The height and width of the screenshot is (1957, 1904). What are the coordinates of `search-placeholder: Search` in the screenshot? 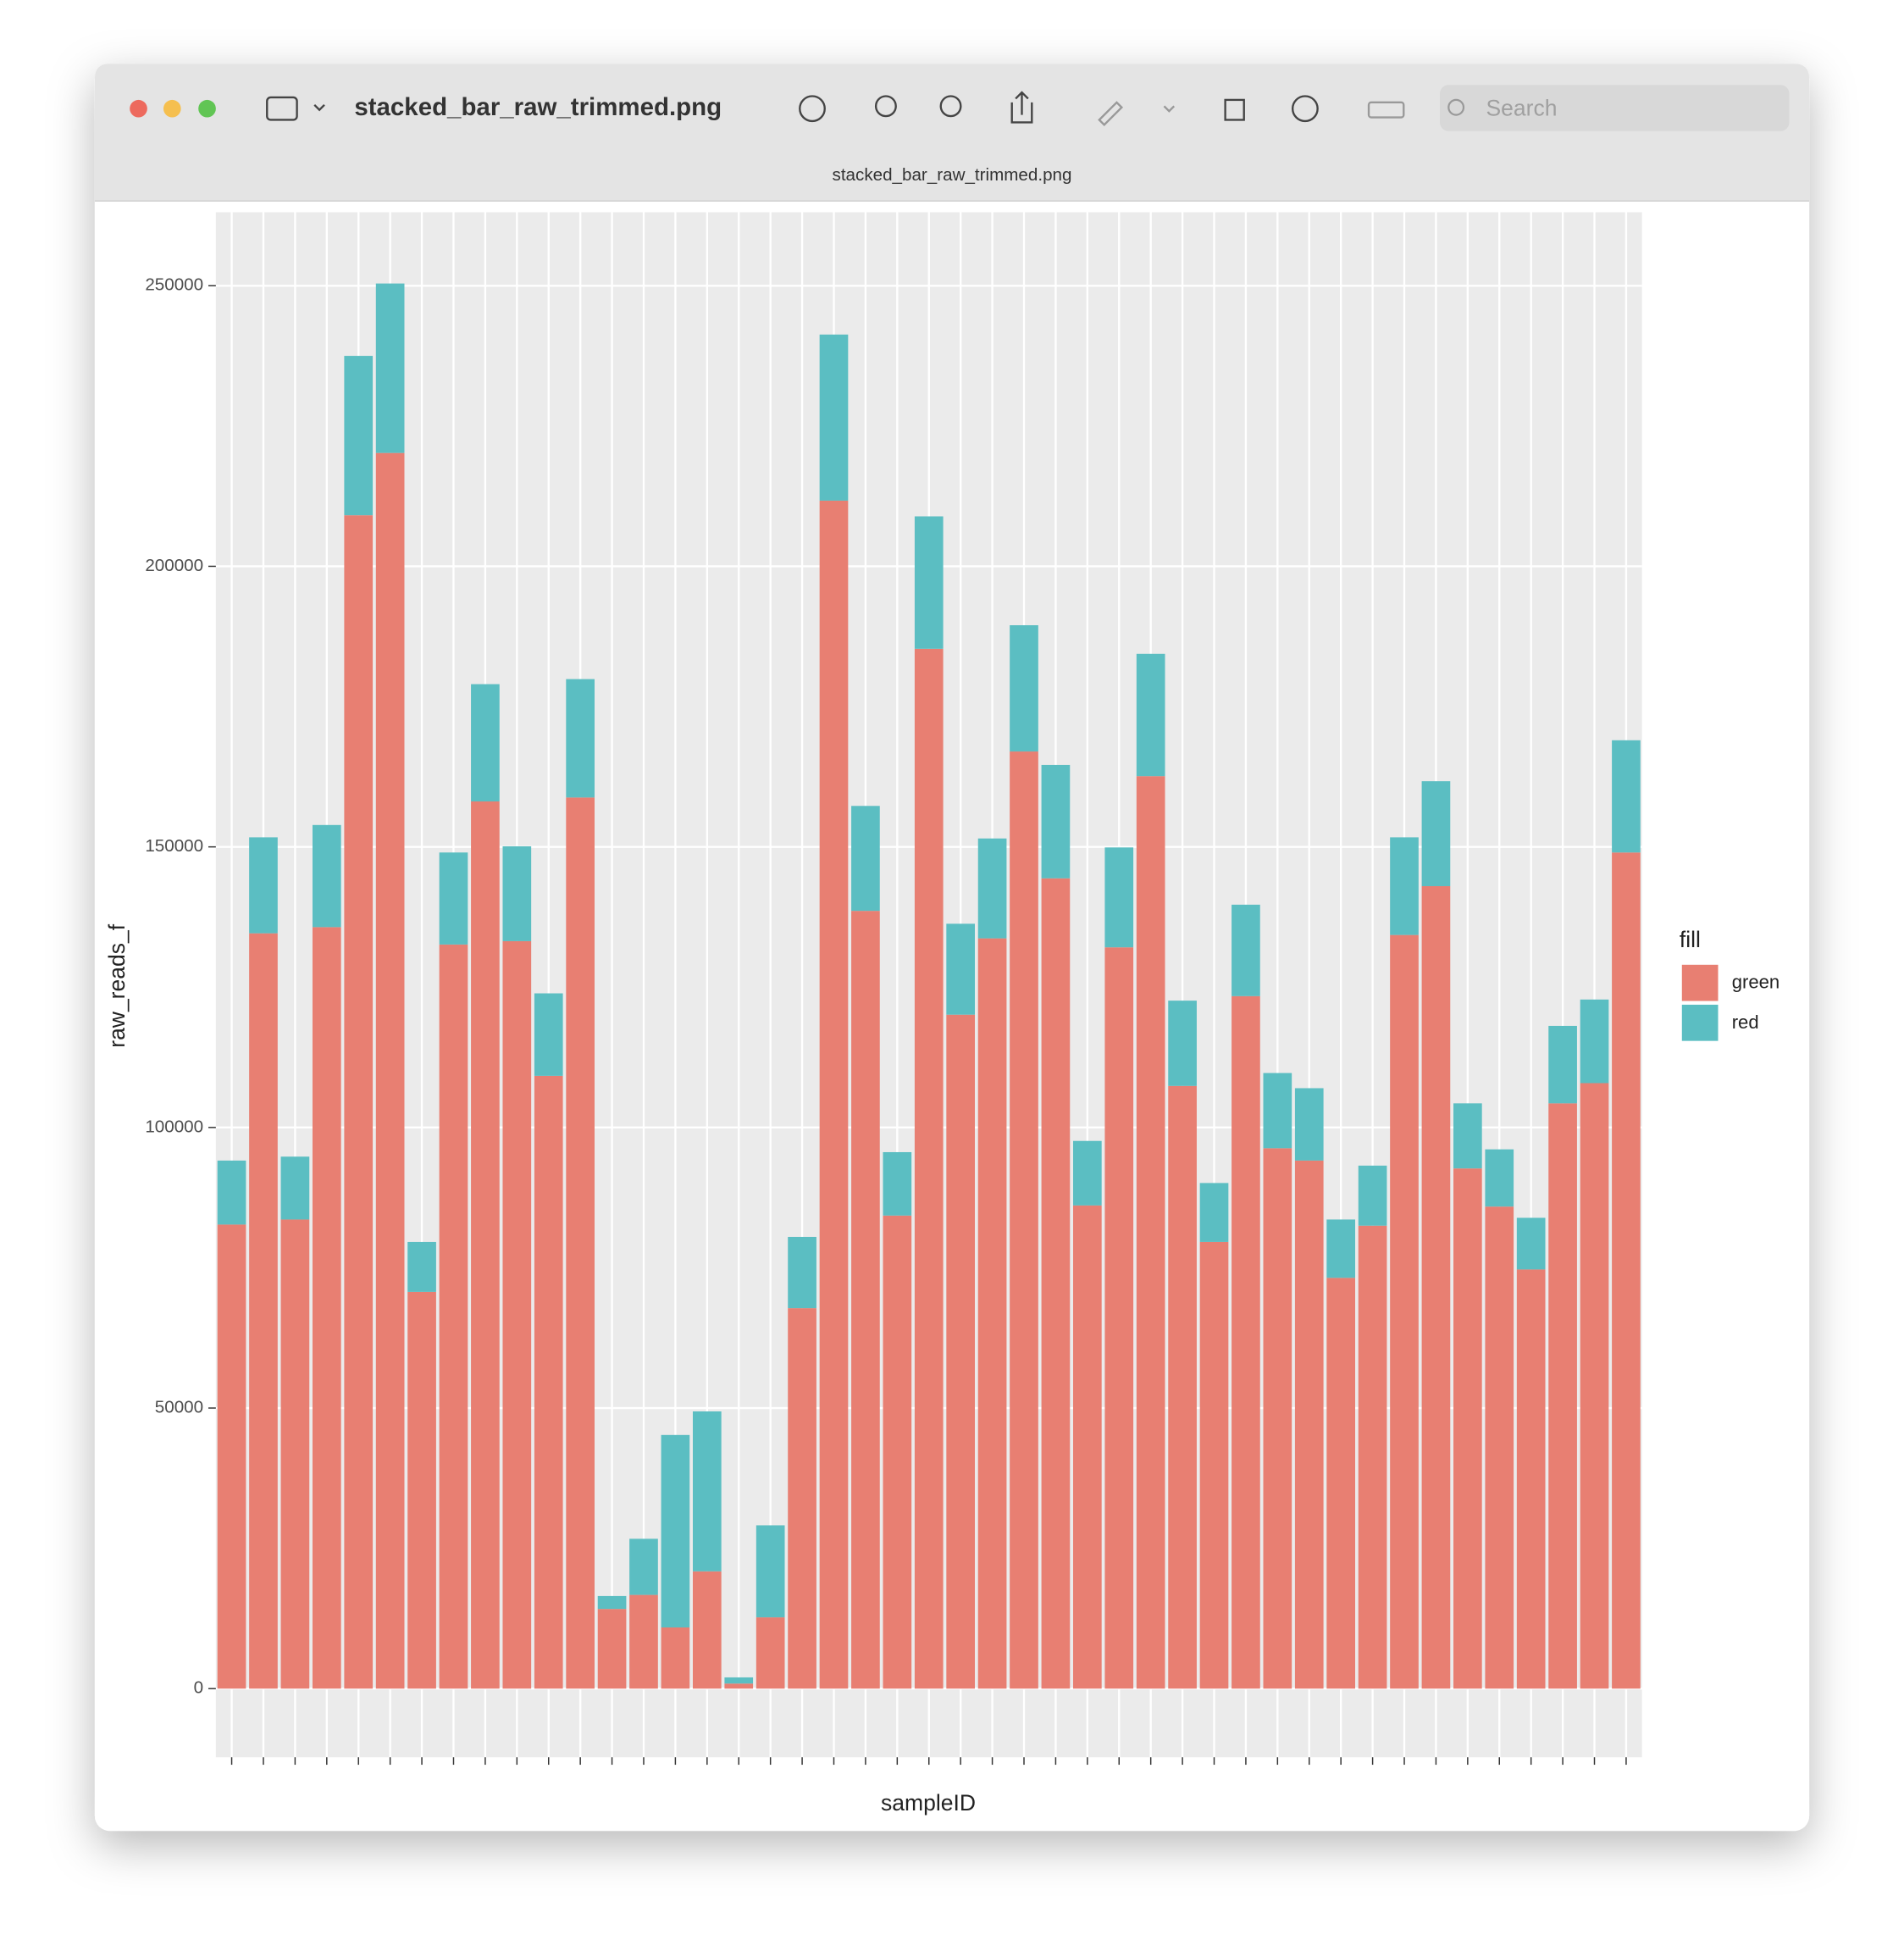 It's located at (1522, 108).